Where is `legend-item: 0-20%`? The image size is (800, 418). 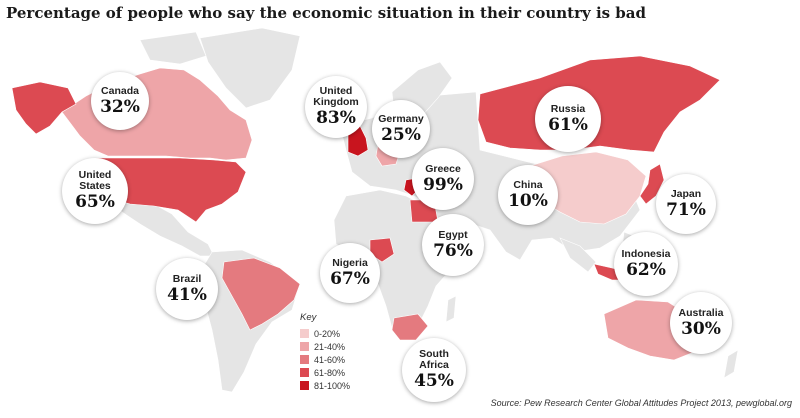 legend-item: 0-20% is located at coordinates (325, 333).